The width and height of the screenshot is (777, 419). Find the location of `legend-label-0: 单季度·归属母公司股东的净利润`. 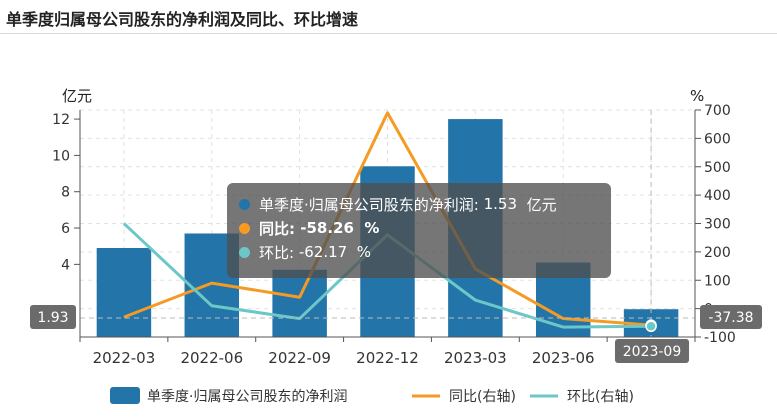

legend-label-0: 单季度·归属母公司股东的净利润 is located at coordinates (247, 396).